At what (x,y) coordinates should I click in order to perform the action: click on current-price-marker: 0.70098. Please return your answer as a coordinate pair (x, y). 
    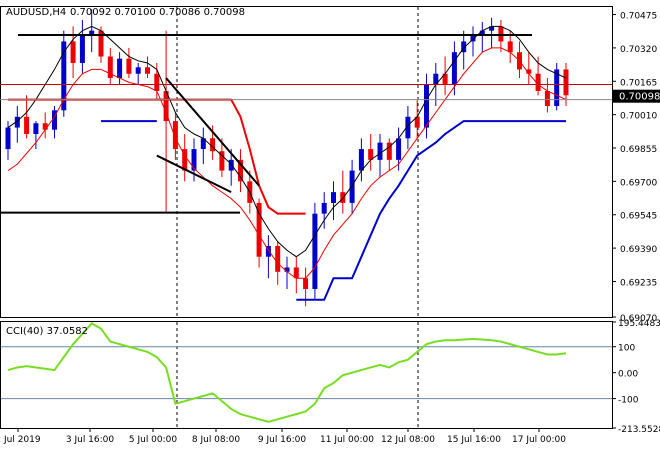
    Looking at the image, I should click on (636, 96).